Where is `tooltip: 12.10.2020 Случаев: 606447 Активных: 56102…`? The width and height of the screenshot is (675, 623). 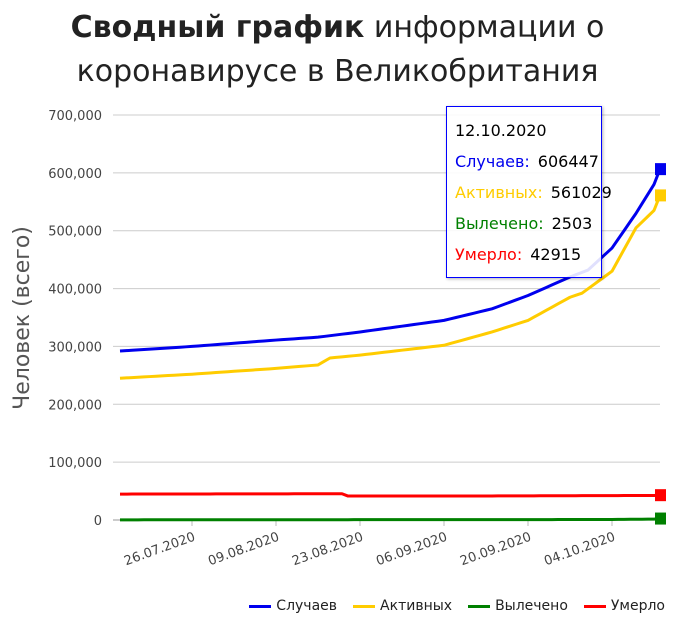 tooltip: 12.10.2020 Случаев: 606447 Активных: 56102… is located at coordinates (529, 192).